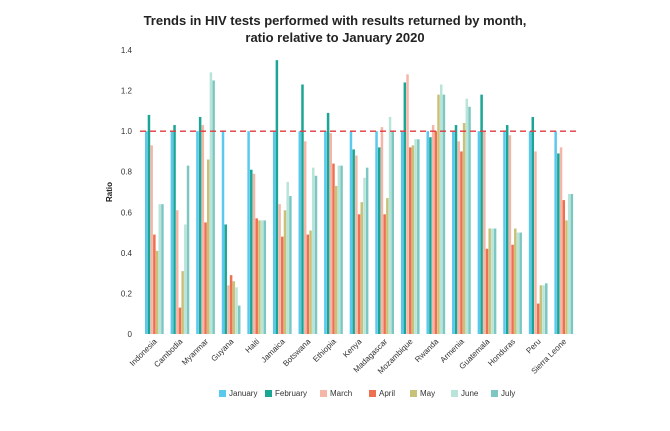  Describe the element at coordinates (541, 309) in the screenshot. I see `bar-peru-may` at that location.